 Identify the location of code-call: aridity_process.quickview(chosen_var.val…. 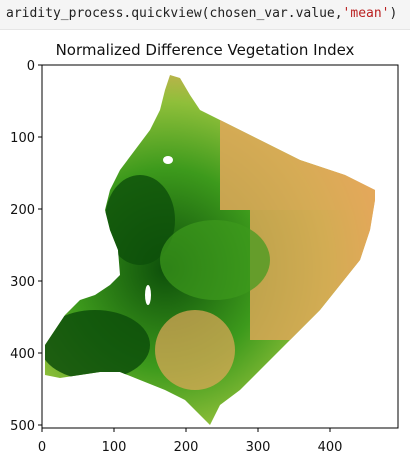
(174, 13).